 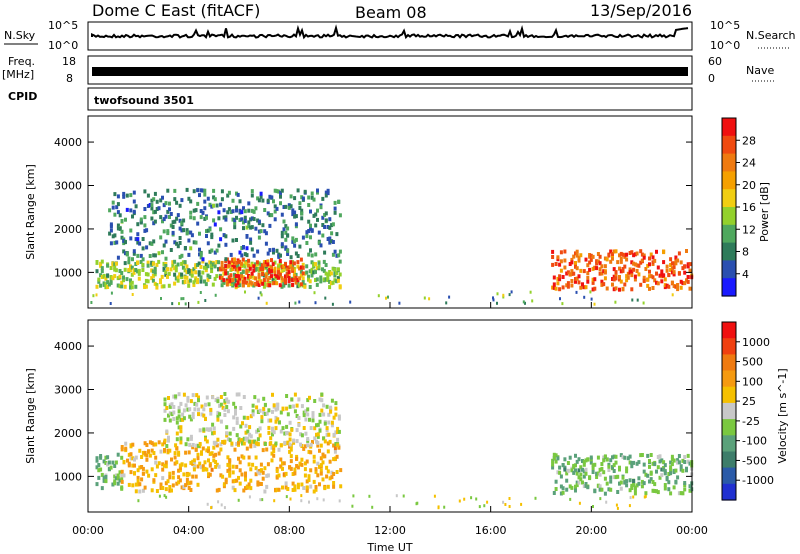 I want to click on noise-trace-line, so click(x=390, y=32).